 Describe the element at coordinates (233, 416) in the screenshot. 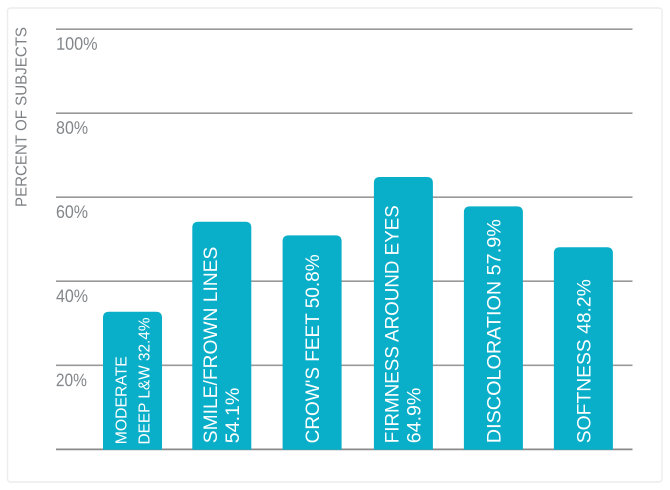

I see `svg-text: 54.1%` at that location.